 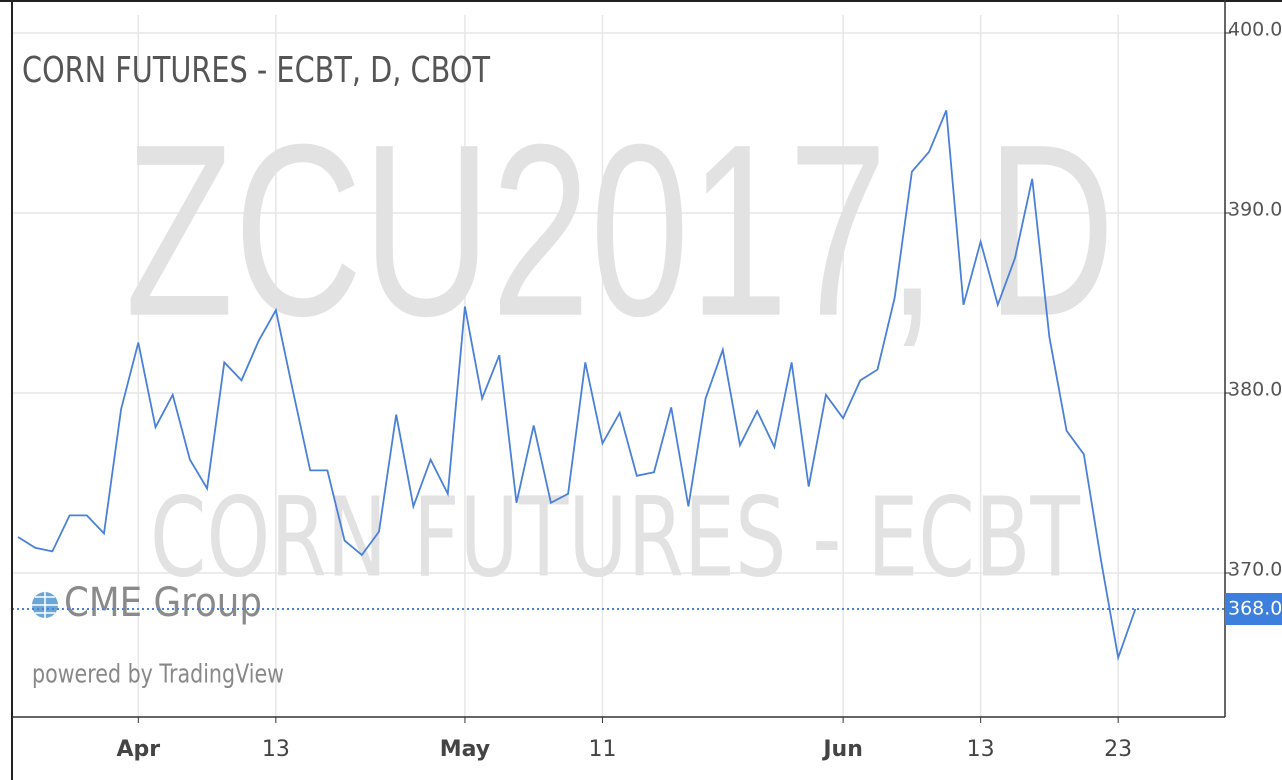 What do you see at coordinates (1255, 570) in the screenshot?
I see `y-tick-label: 370.0` at bounding box center [1255, 570].